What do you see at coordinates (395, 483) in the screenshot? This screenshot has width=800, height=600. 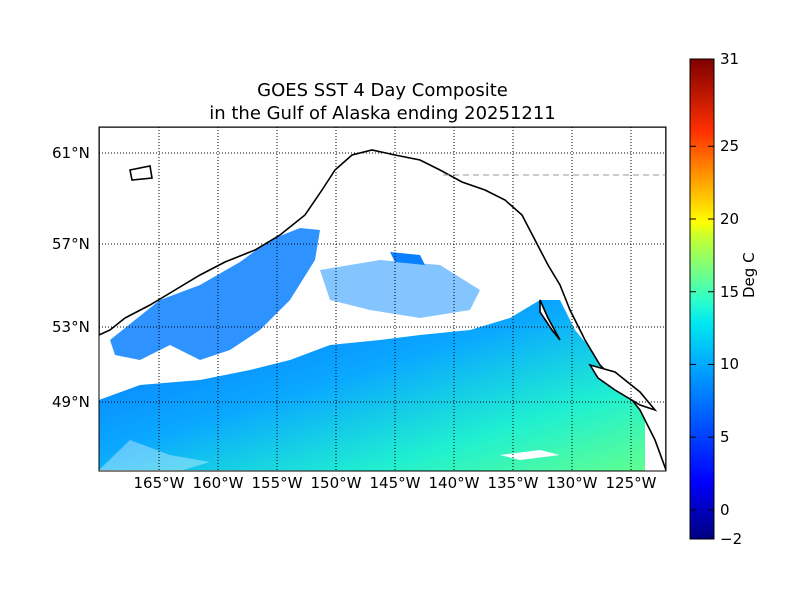 I see `longitude-label: 145°W` at bounding box center [395, 483].